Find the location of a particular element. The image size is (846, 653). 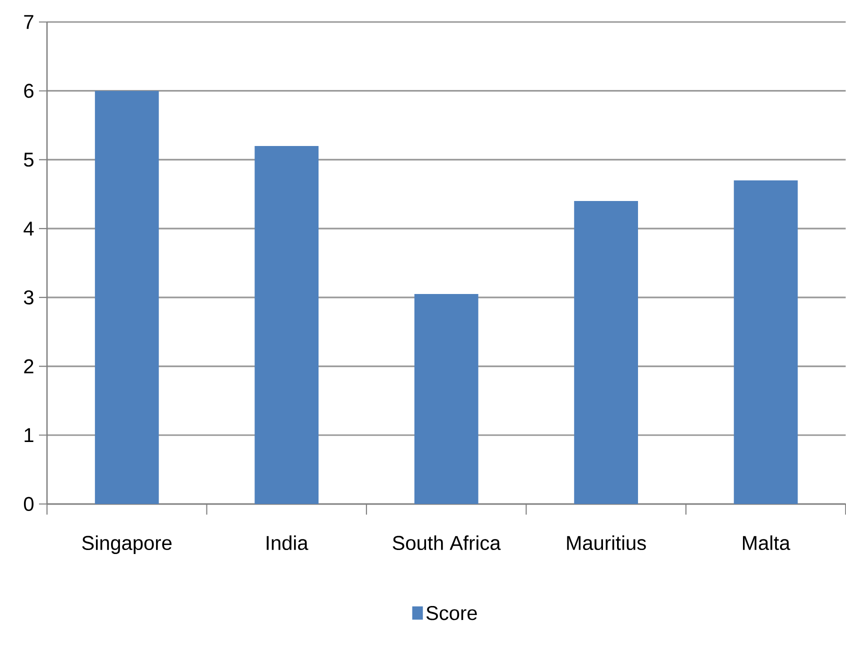

y-tick-label: 7 is located at coordinates (29, 22).